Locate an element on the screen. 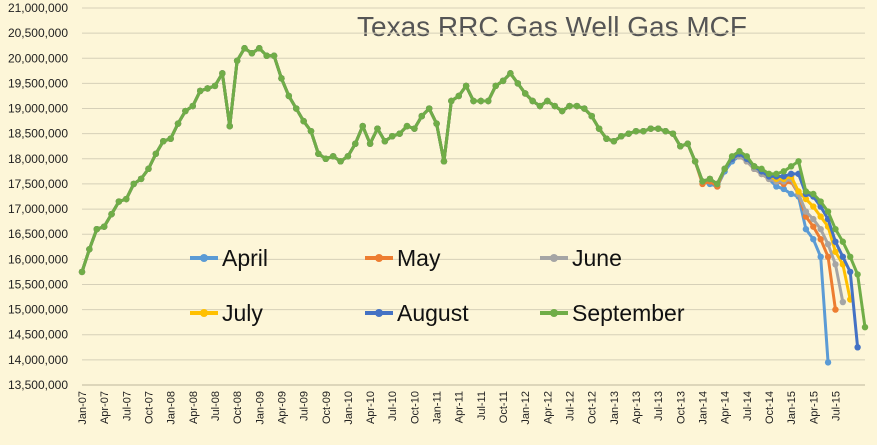 This screenshot has height=445, width=877. x-tick-label: Oct-07 is located at coordinates (149, 407).